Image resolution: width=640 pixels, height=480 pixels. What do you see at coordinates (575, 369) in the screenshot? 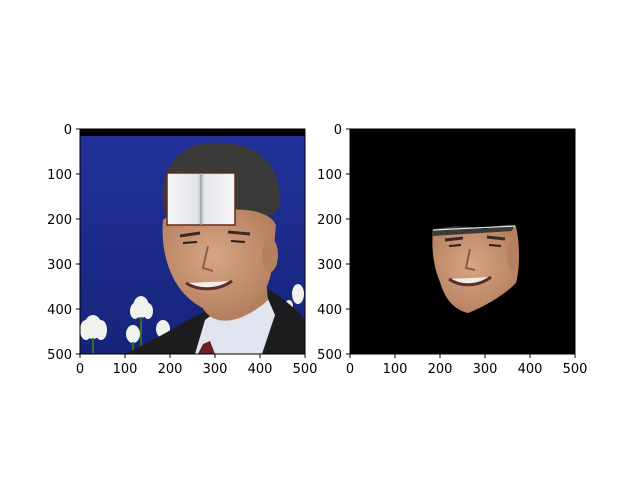
I see `right-x-tick-label: 500` at bounding box center [575, 369].